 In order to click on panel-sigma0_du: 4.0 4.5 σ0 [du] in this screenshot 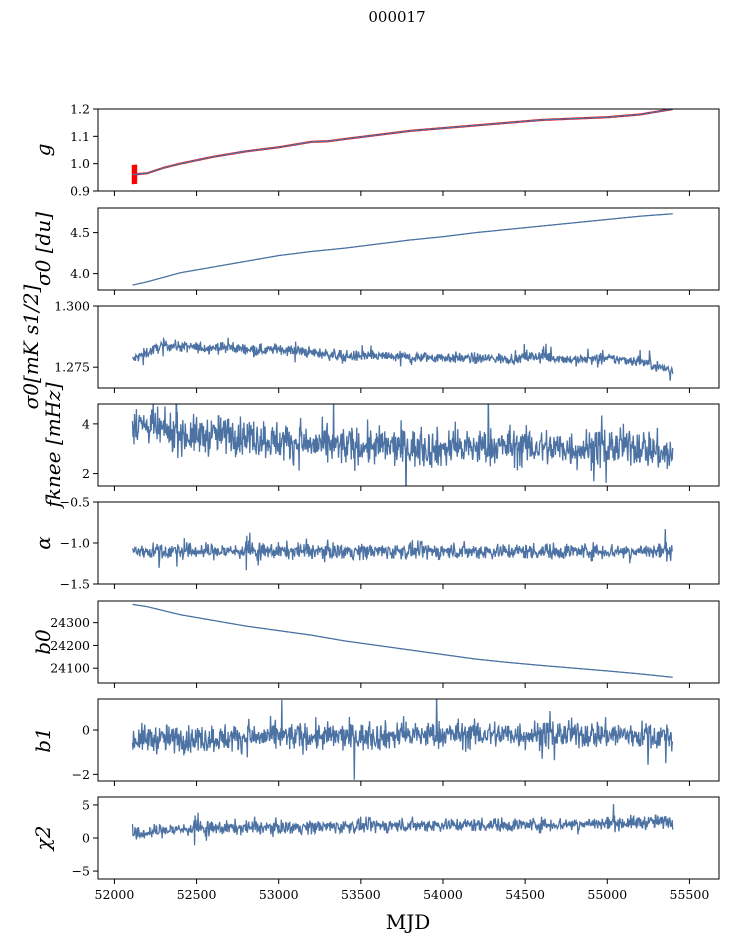, I will do `click(375, 251)`.